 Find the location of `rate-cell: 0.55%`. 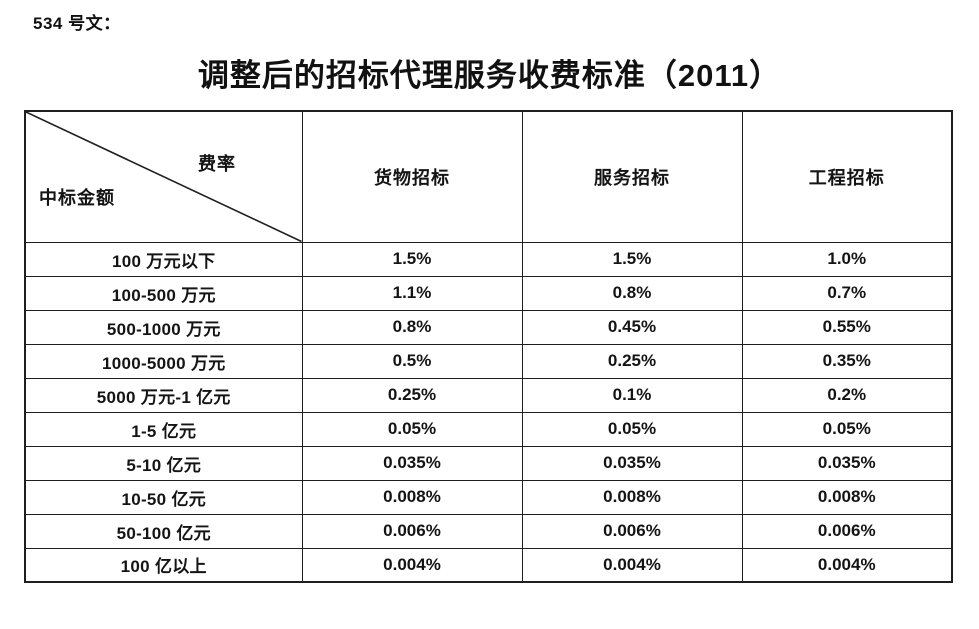

rate-cell: 0.55% is located at coordinates (847, 327).